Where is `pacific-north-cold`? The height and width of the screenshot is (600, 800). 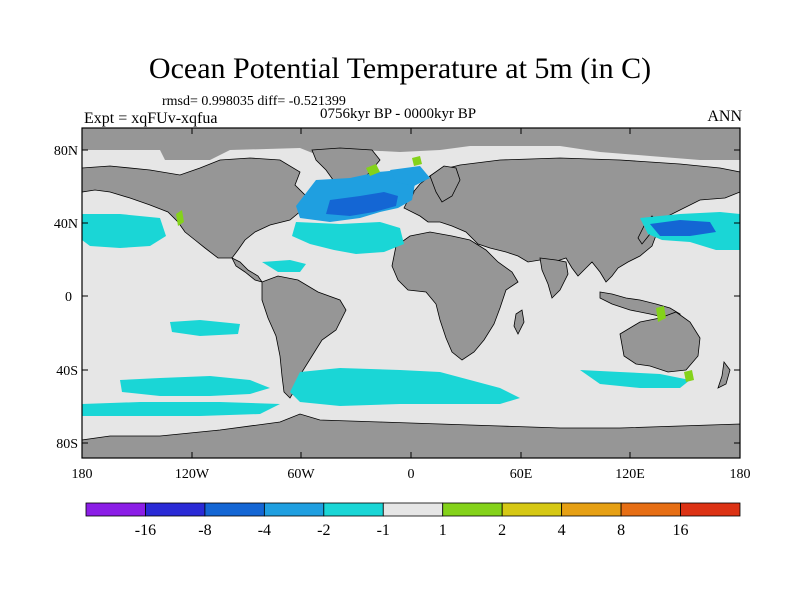 pacific-north-cold is located at coordinates (124, 231).